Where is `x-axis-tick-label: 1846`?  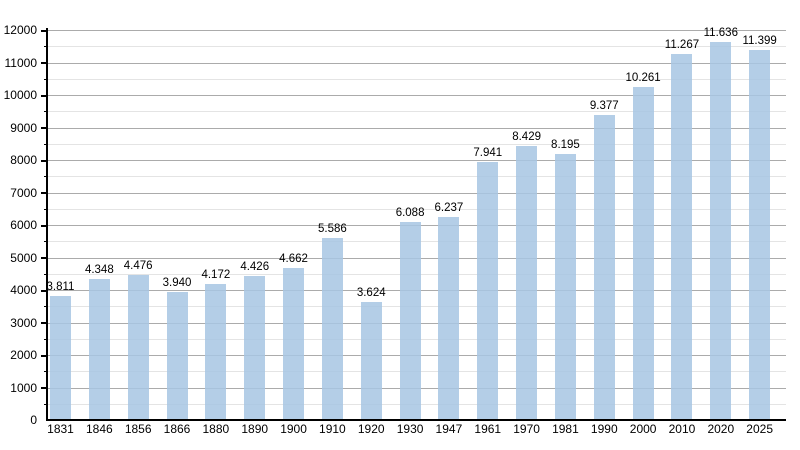 x-axis-tick-label: 1846 is located at coordinates (99, 429).